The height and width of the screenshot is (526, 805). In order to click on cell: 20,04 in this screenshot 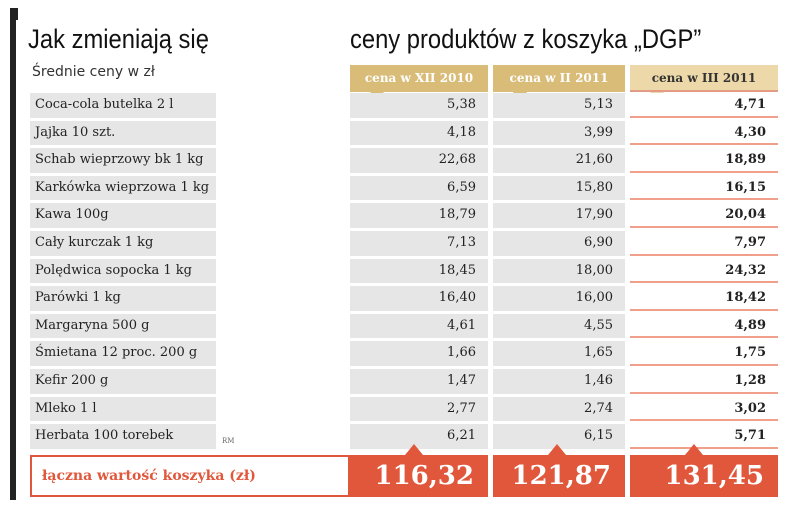, I will do `click(704, 215)`.